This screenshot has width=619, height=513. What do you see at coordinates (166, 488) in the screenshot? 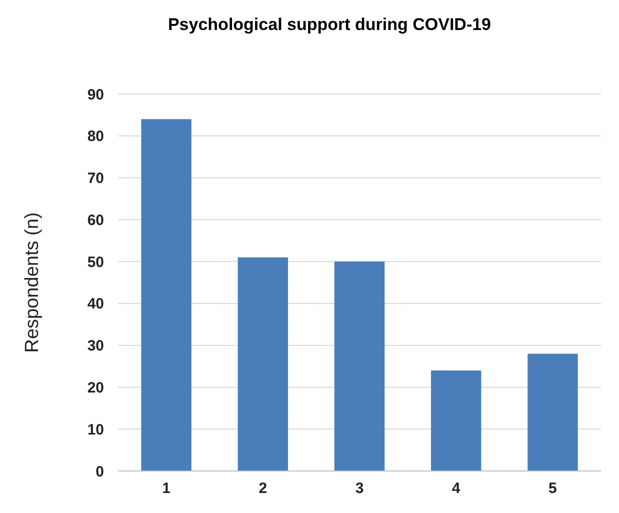
I see `x-tick-label: 1` at bounding box center [166, 488].